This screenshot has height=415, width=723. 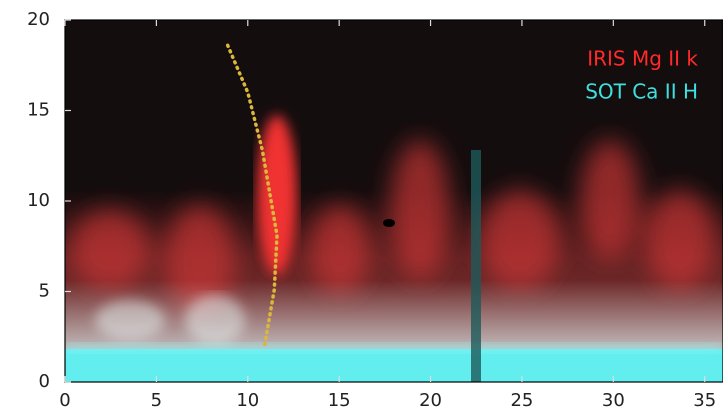 What do you see at coordinates (613, 400) in the screenshot?
I see `x-tick-label: 30` at bounding box center [613, 400].